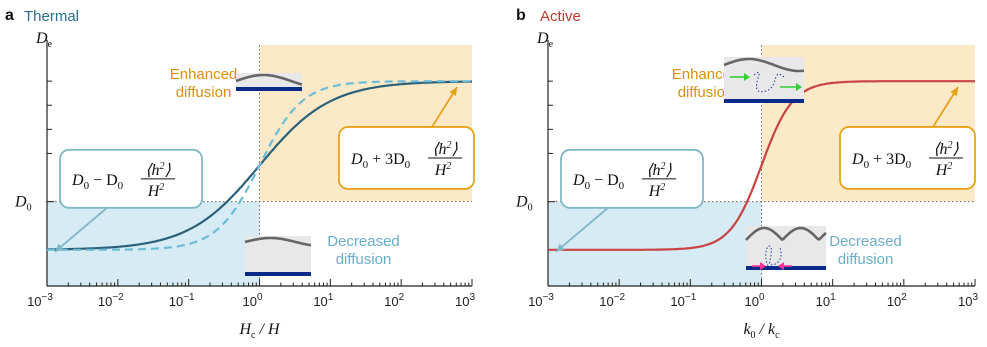 The height and width of the screenshot is (347, 987). I want to click on panel-title: Active, so click(560, 16).